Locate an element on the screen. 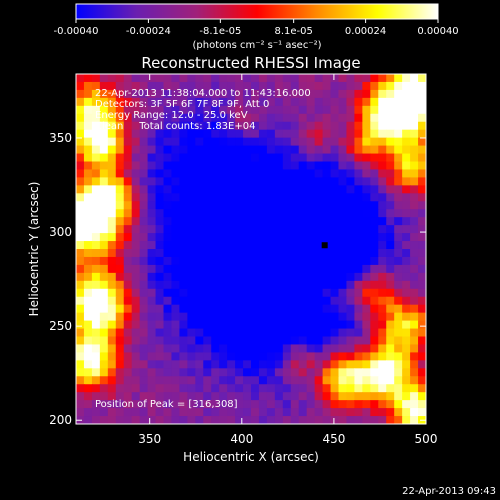  x-tick-label: 400 is located at coordinates (241, 439).